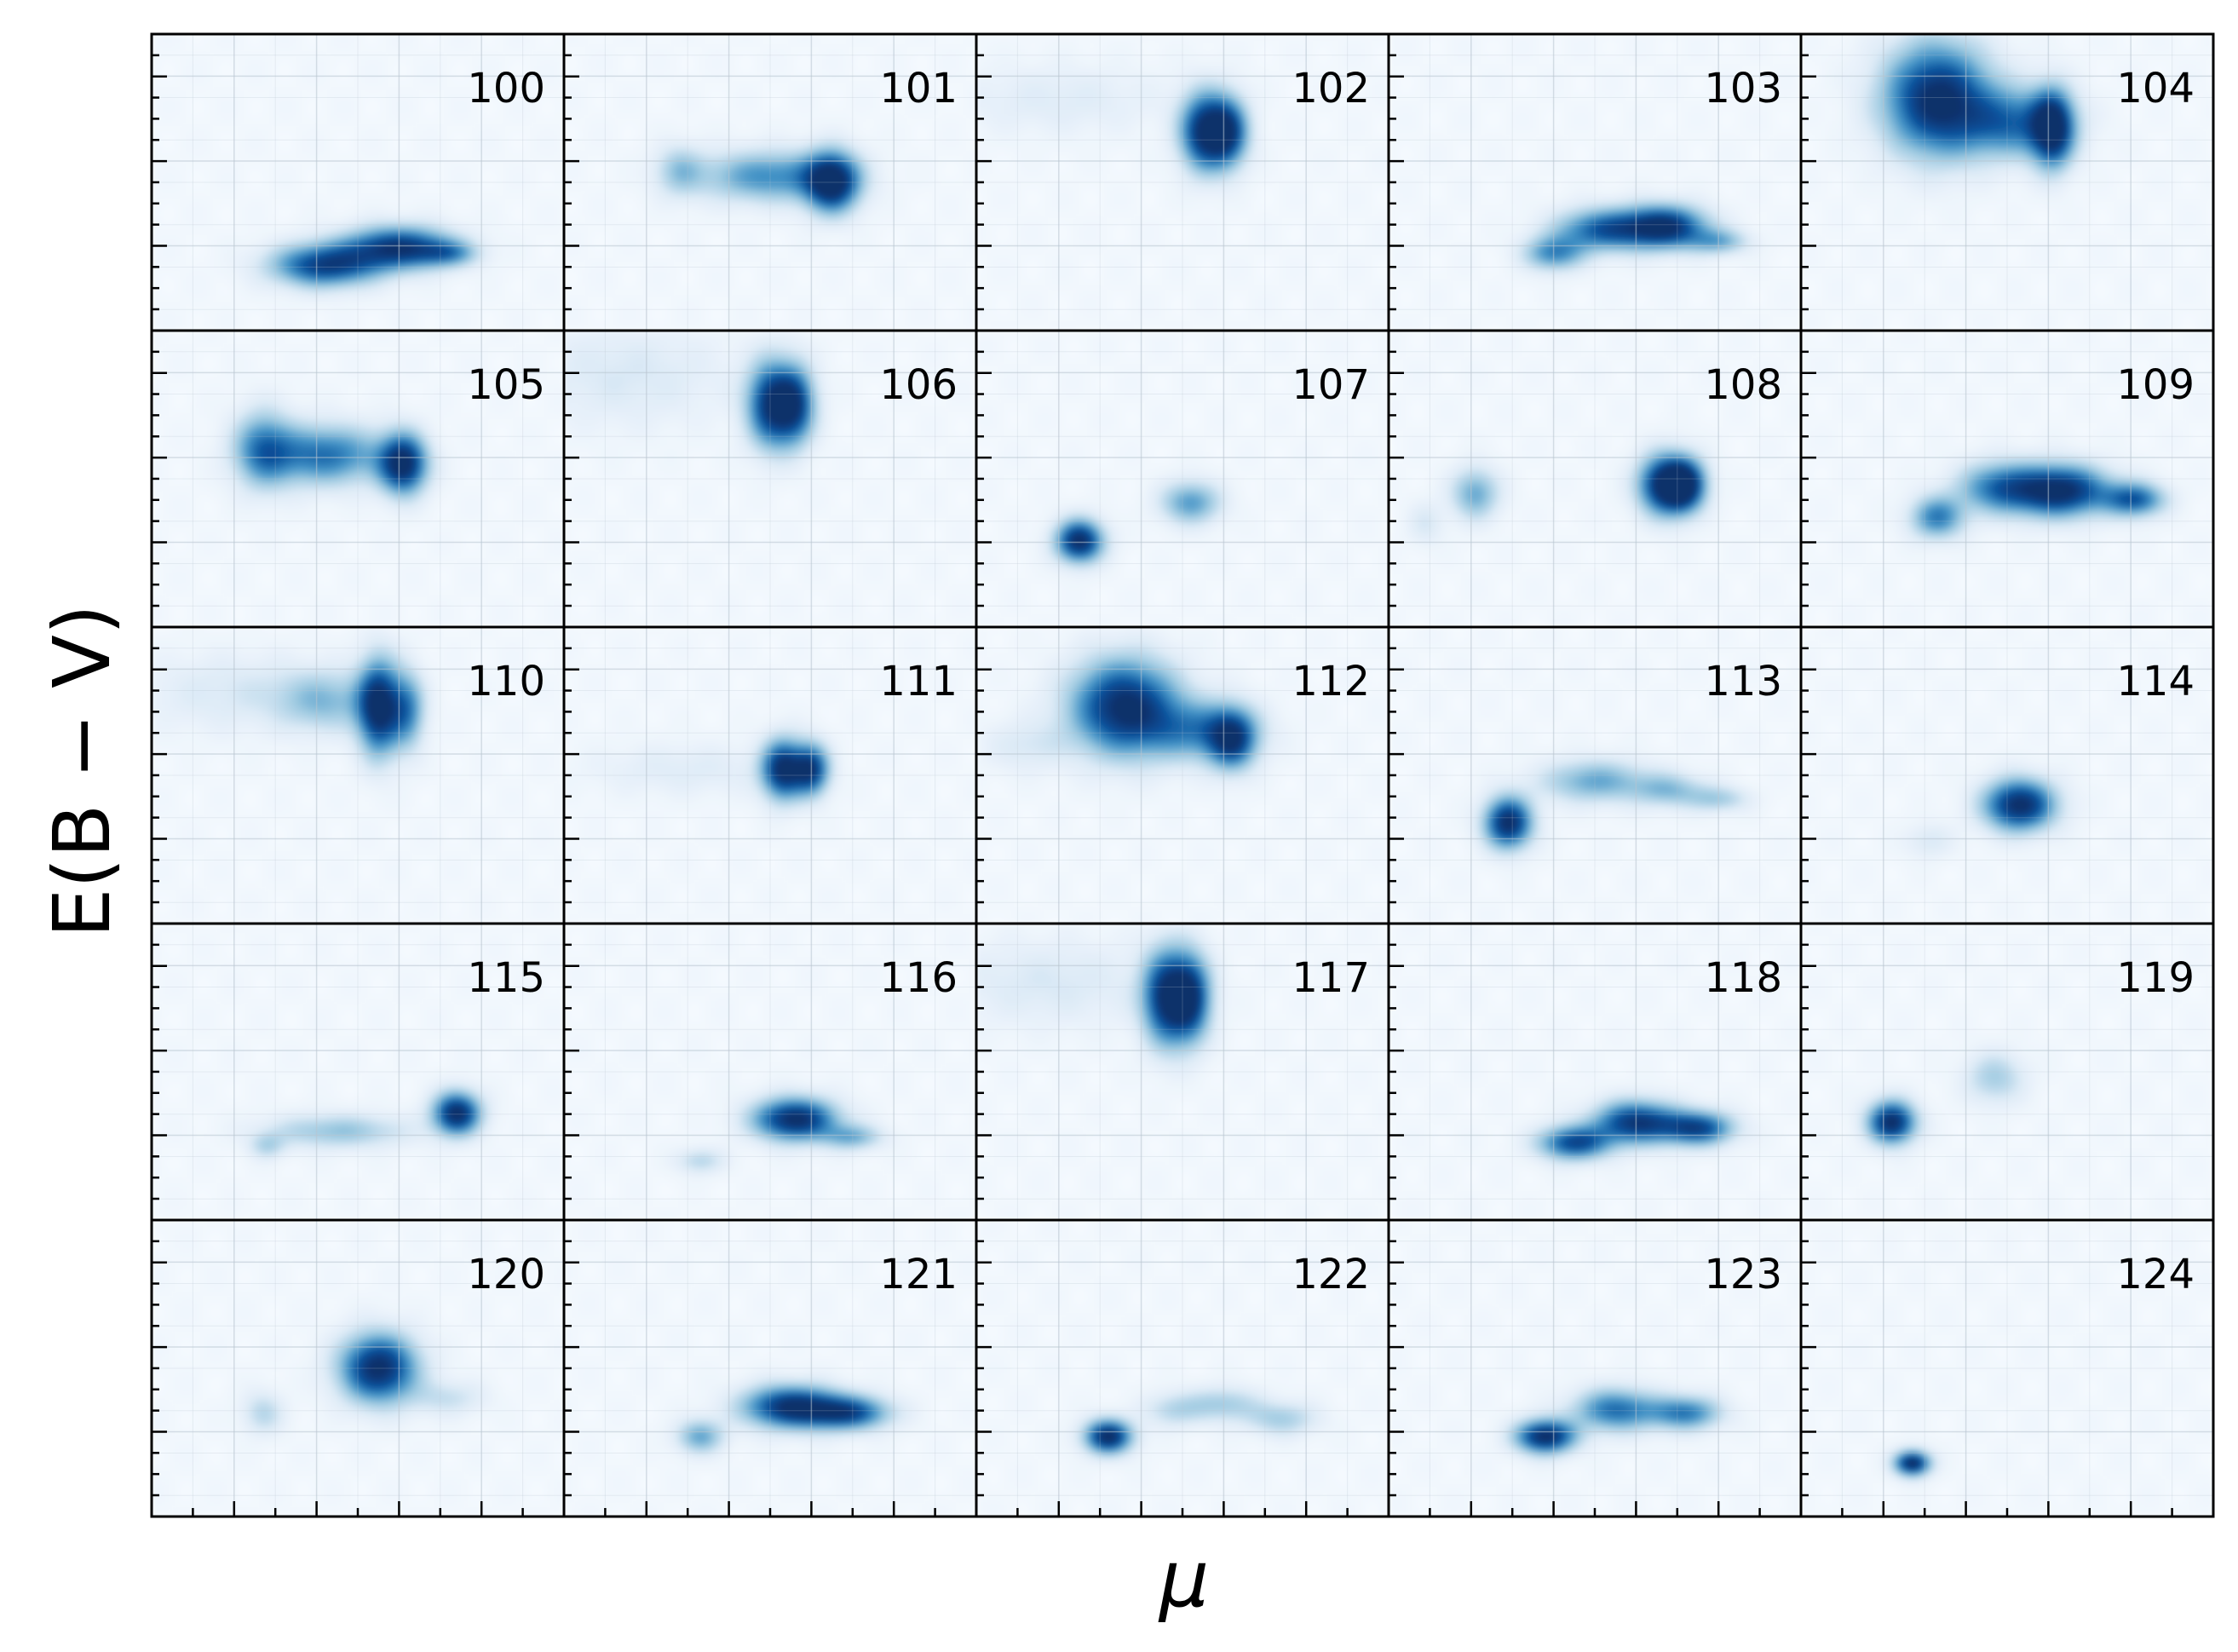  I want to click on panel-112: 112, so click(1182, 775).